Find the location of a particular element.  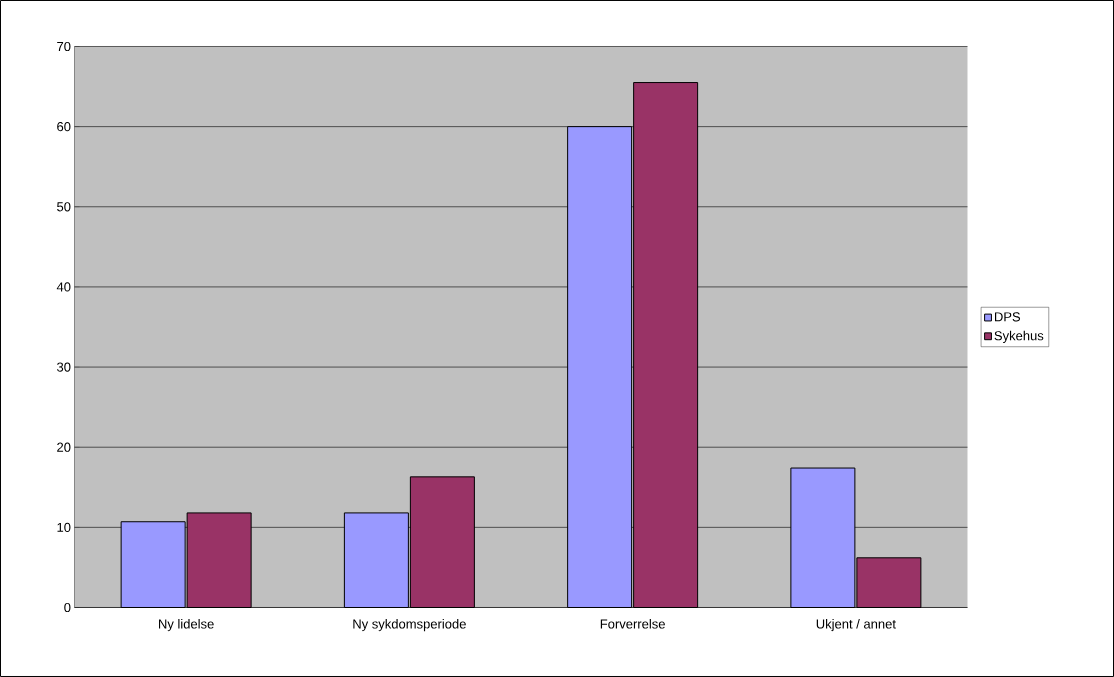

y-tick-label: 10 is located at coordinates (64, 527).